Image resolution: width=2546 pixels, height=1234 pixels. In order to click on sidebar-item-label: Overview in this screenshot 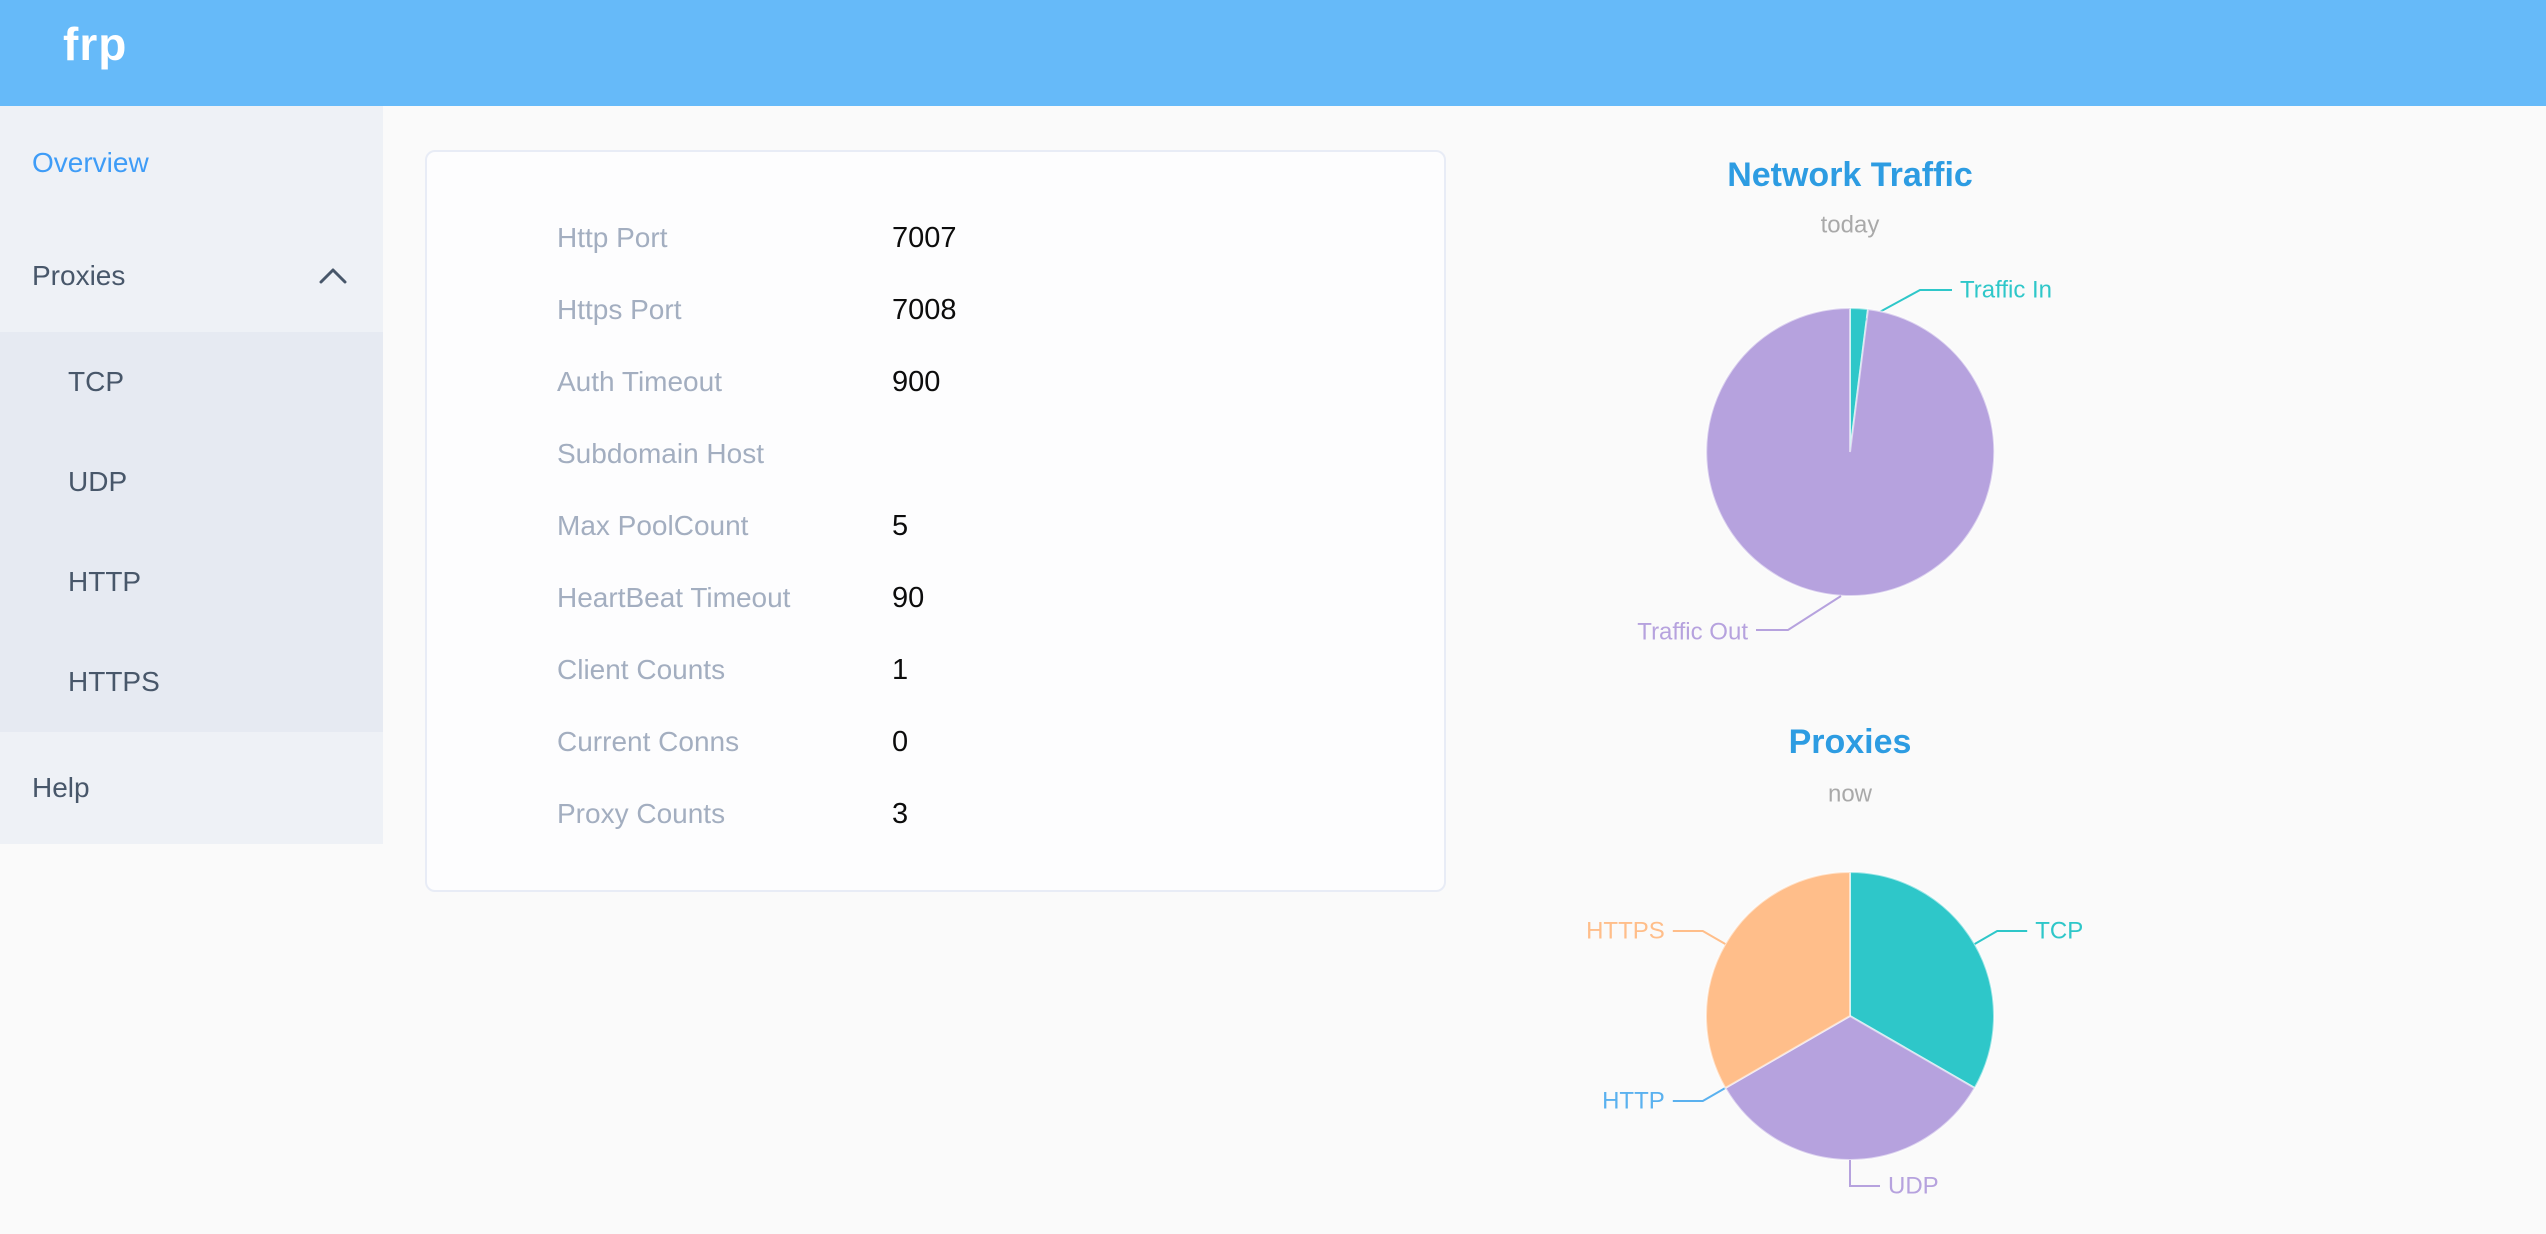, I will do `click(90, 162)`.